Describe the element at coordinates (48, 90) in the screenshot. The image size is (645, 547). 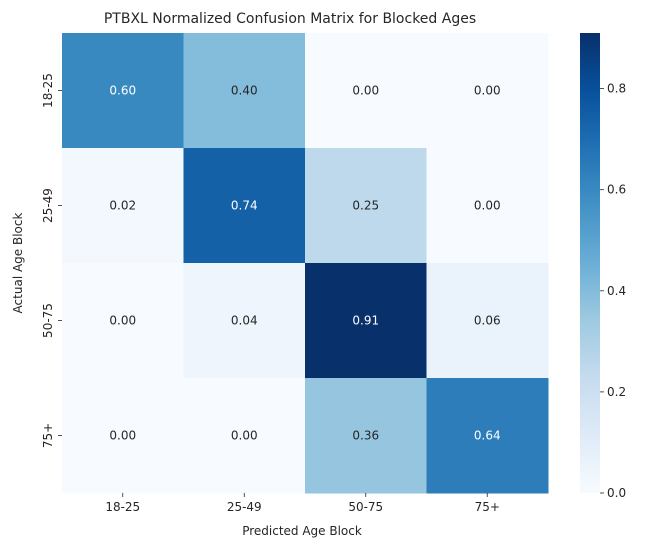
I see `y-tick-label: 18-25` at that location.